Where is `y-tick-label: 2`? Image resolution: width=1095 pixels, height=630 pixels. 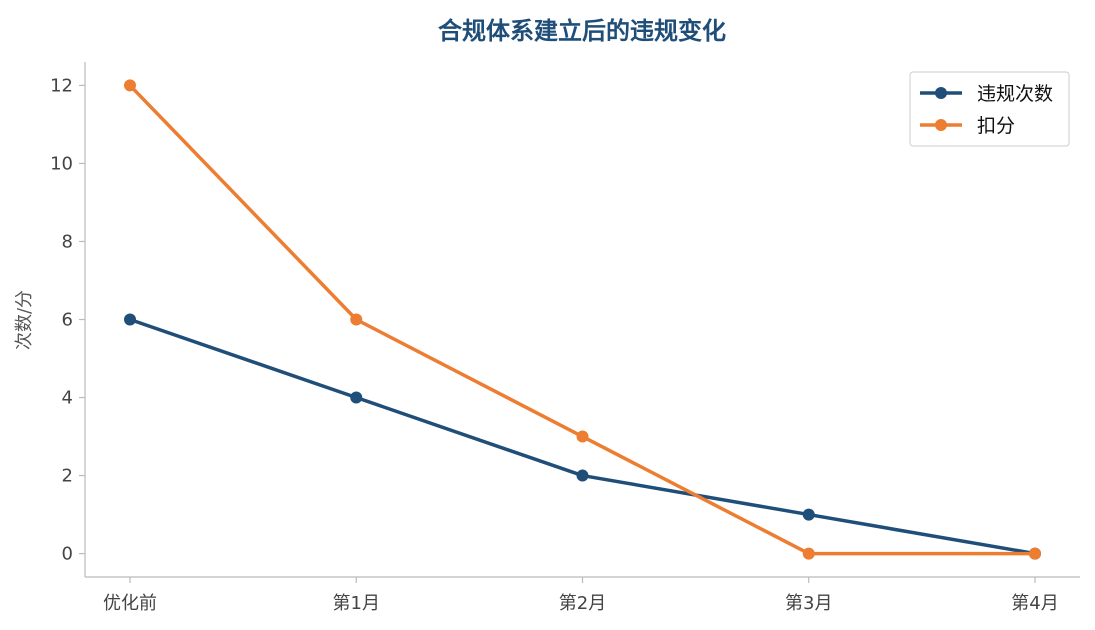 y-tick-label: 2 is located at coordinates (67, 476).